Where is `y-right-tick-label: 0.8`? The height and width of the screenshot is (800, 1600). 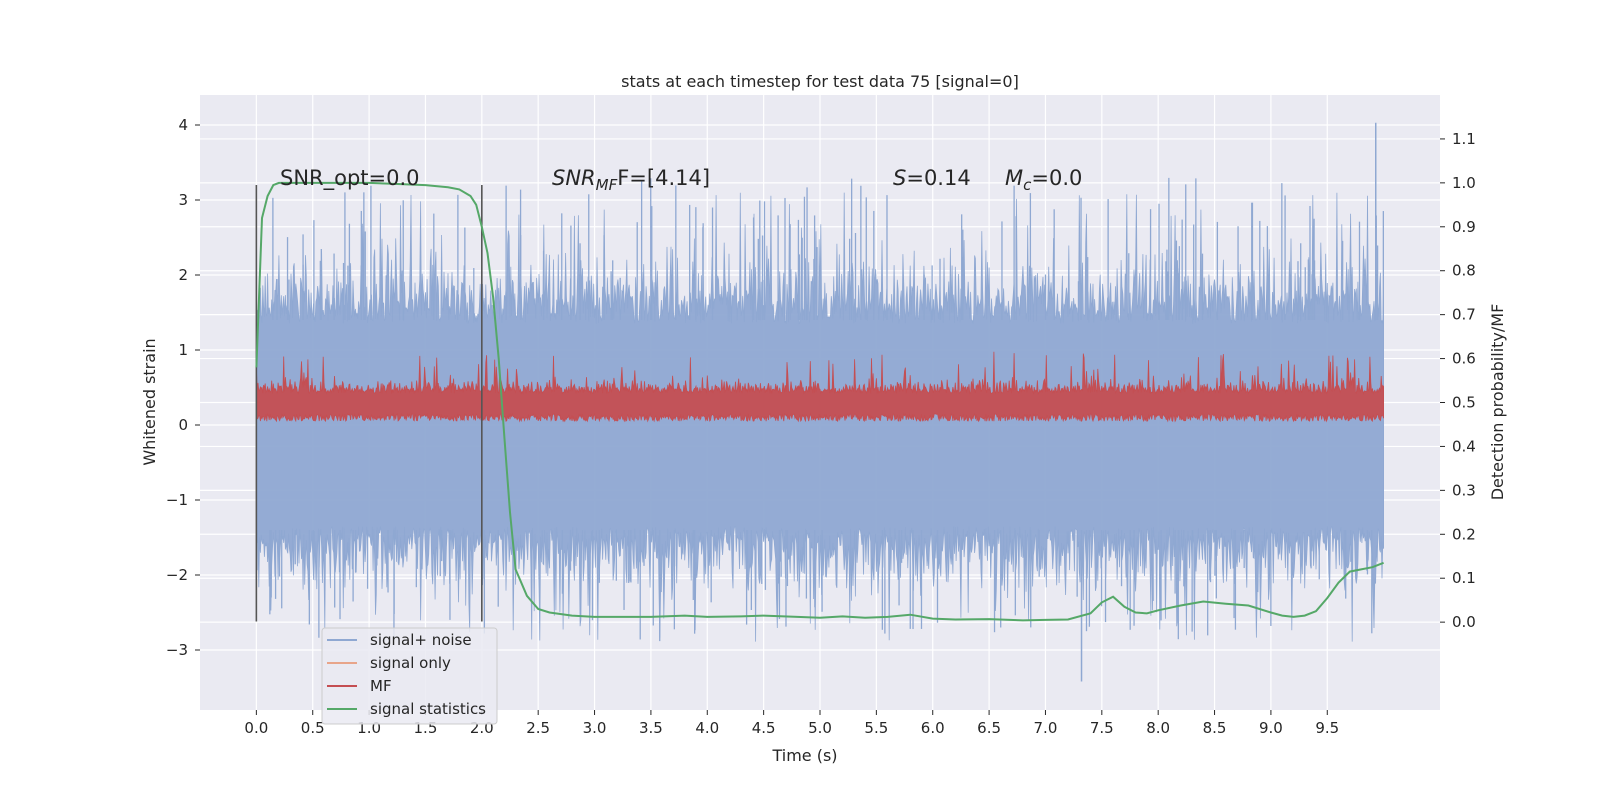
y-right-tick-label: 0.8 is located at coordinates (1464, 271).